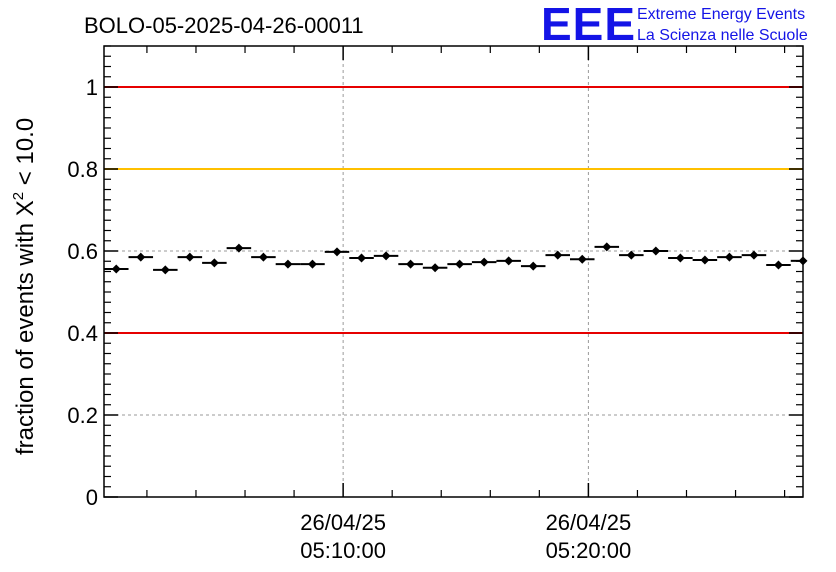 The height and width of the screenshot is (572, 836). Describe the element at coordinates (82, 333) in the screenshot. I see `y-tick-label: 0.4` at that location.